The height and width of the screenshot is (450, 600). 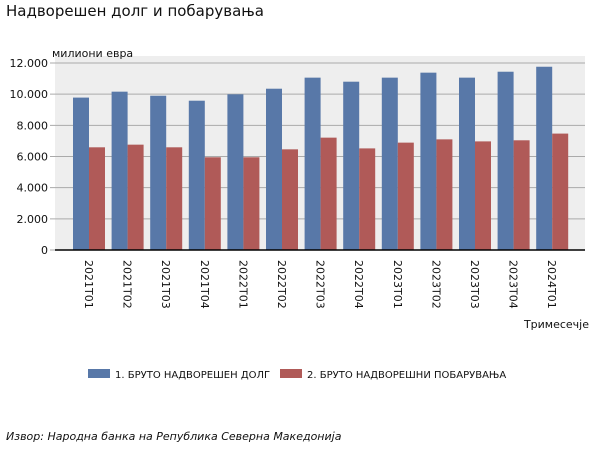 I want to click on y-axis-label: милиони евра, so click(x=92, y=53).